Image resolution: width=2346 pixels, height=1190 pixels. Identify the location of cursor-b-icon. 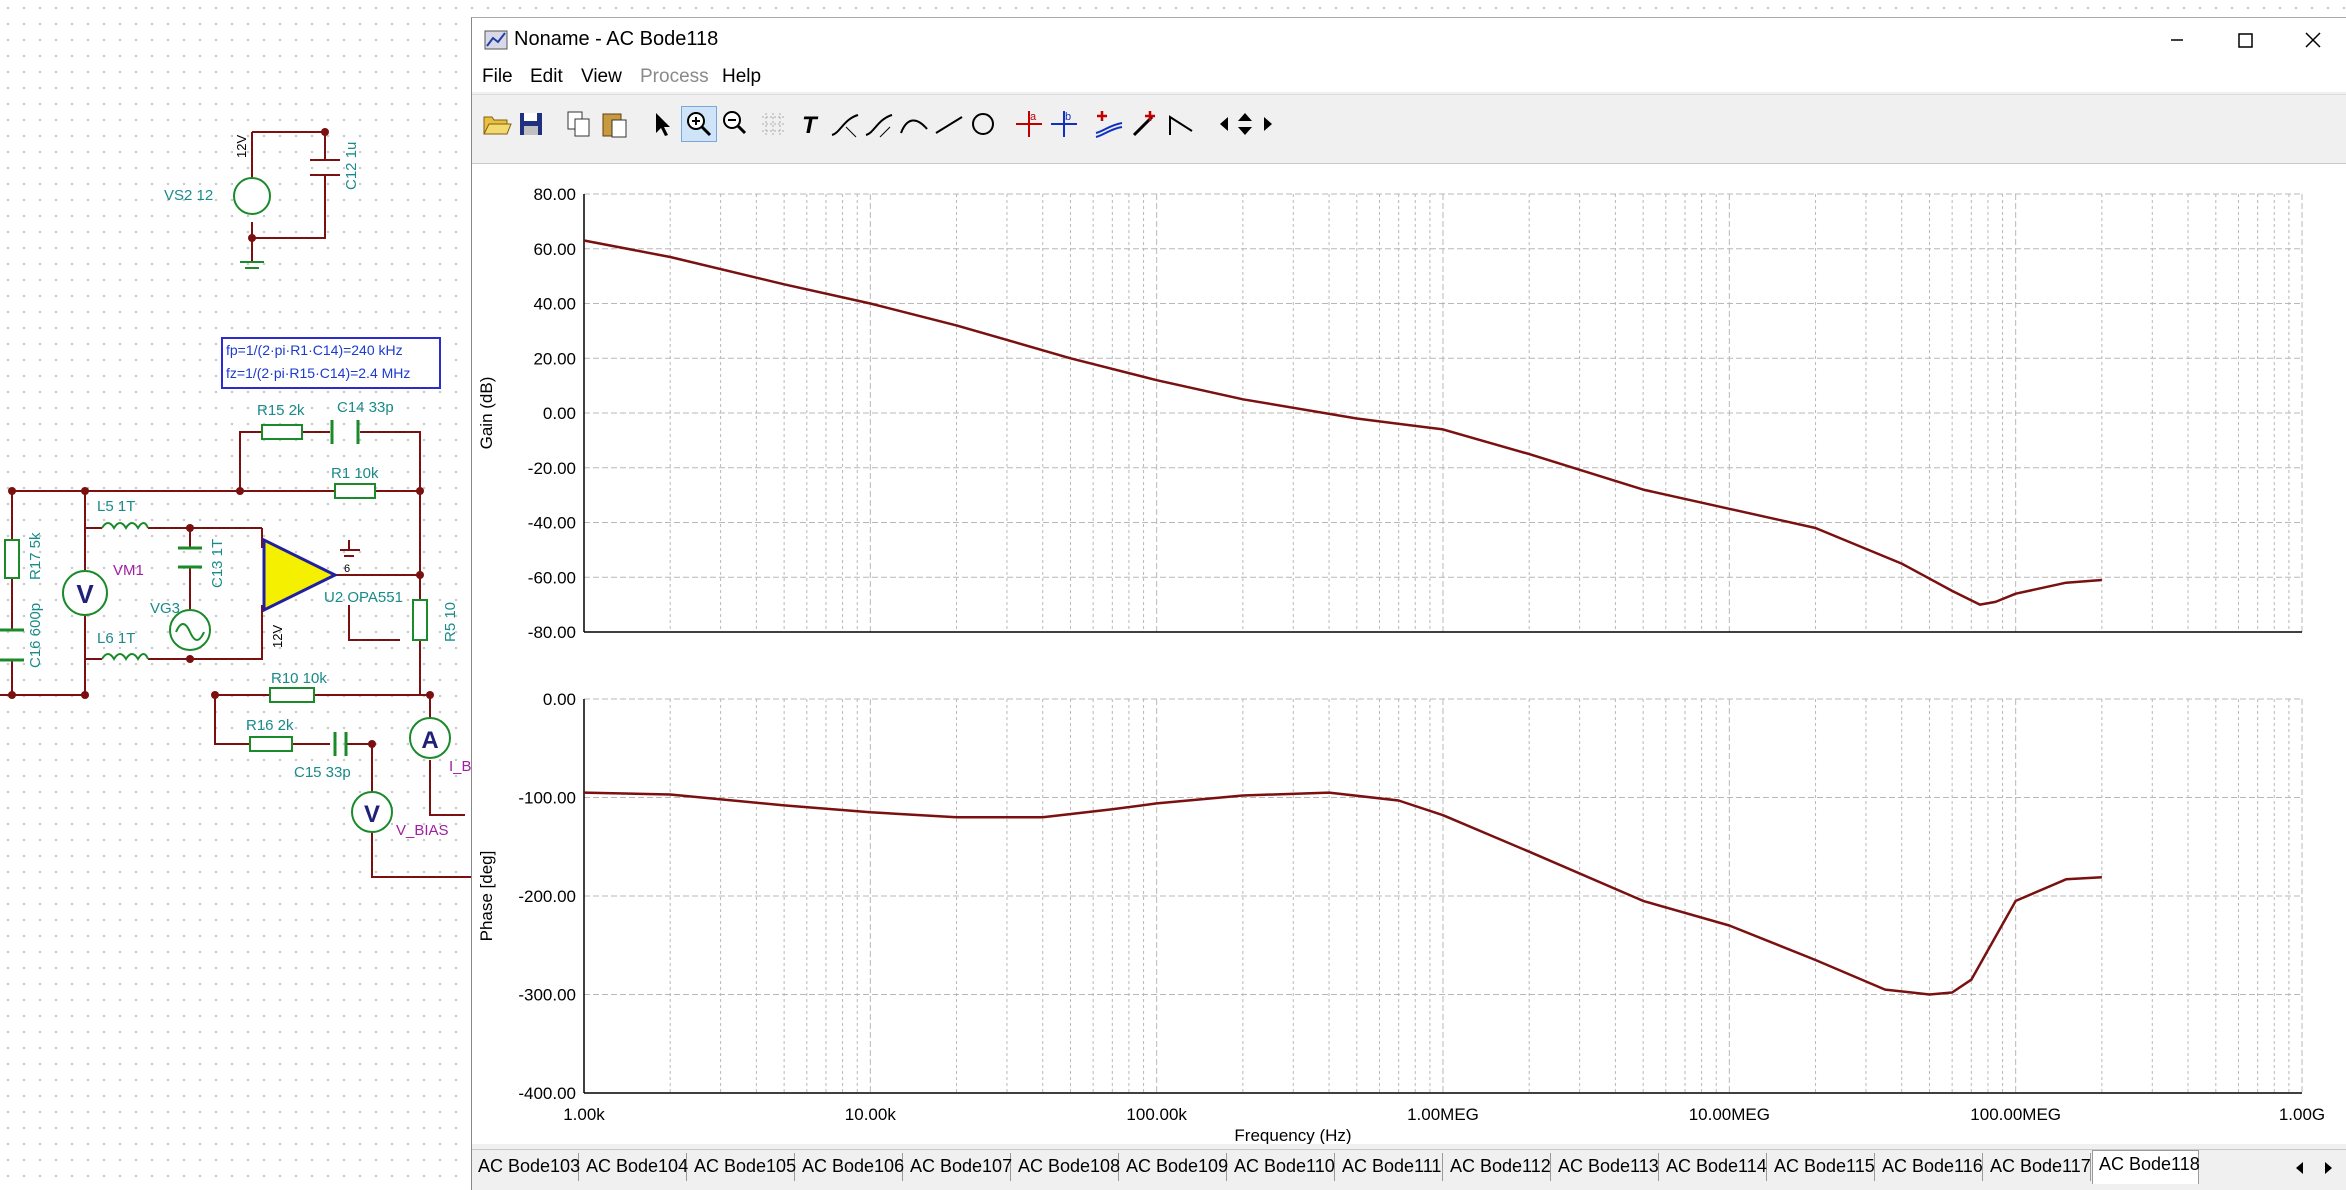
(879, 124).